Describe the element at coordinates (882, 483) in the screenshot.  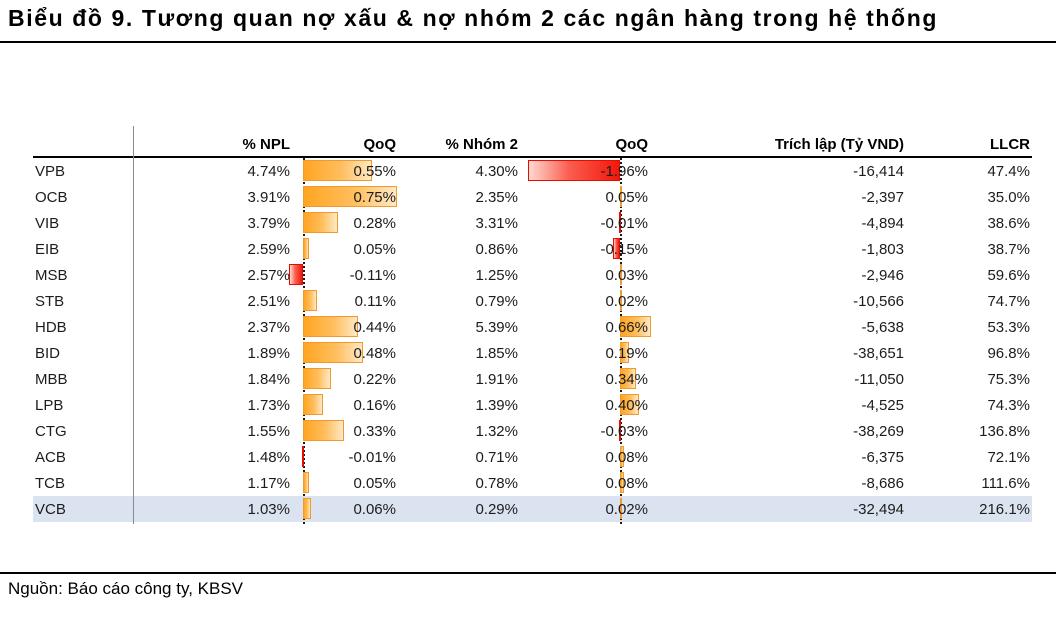
I see `provision-value: -8,686` at that location.